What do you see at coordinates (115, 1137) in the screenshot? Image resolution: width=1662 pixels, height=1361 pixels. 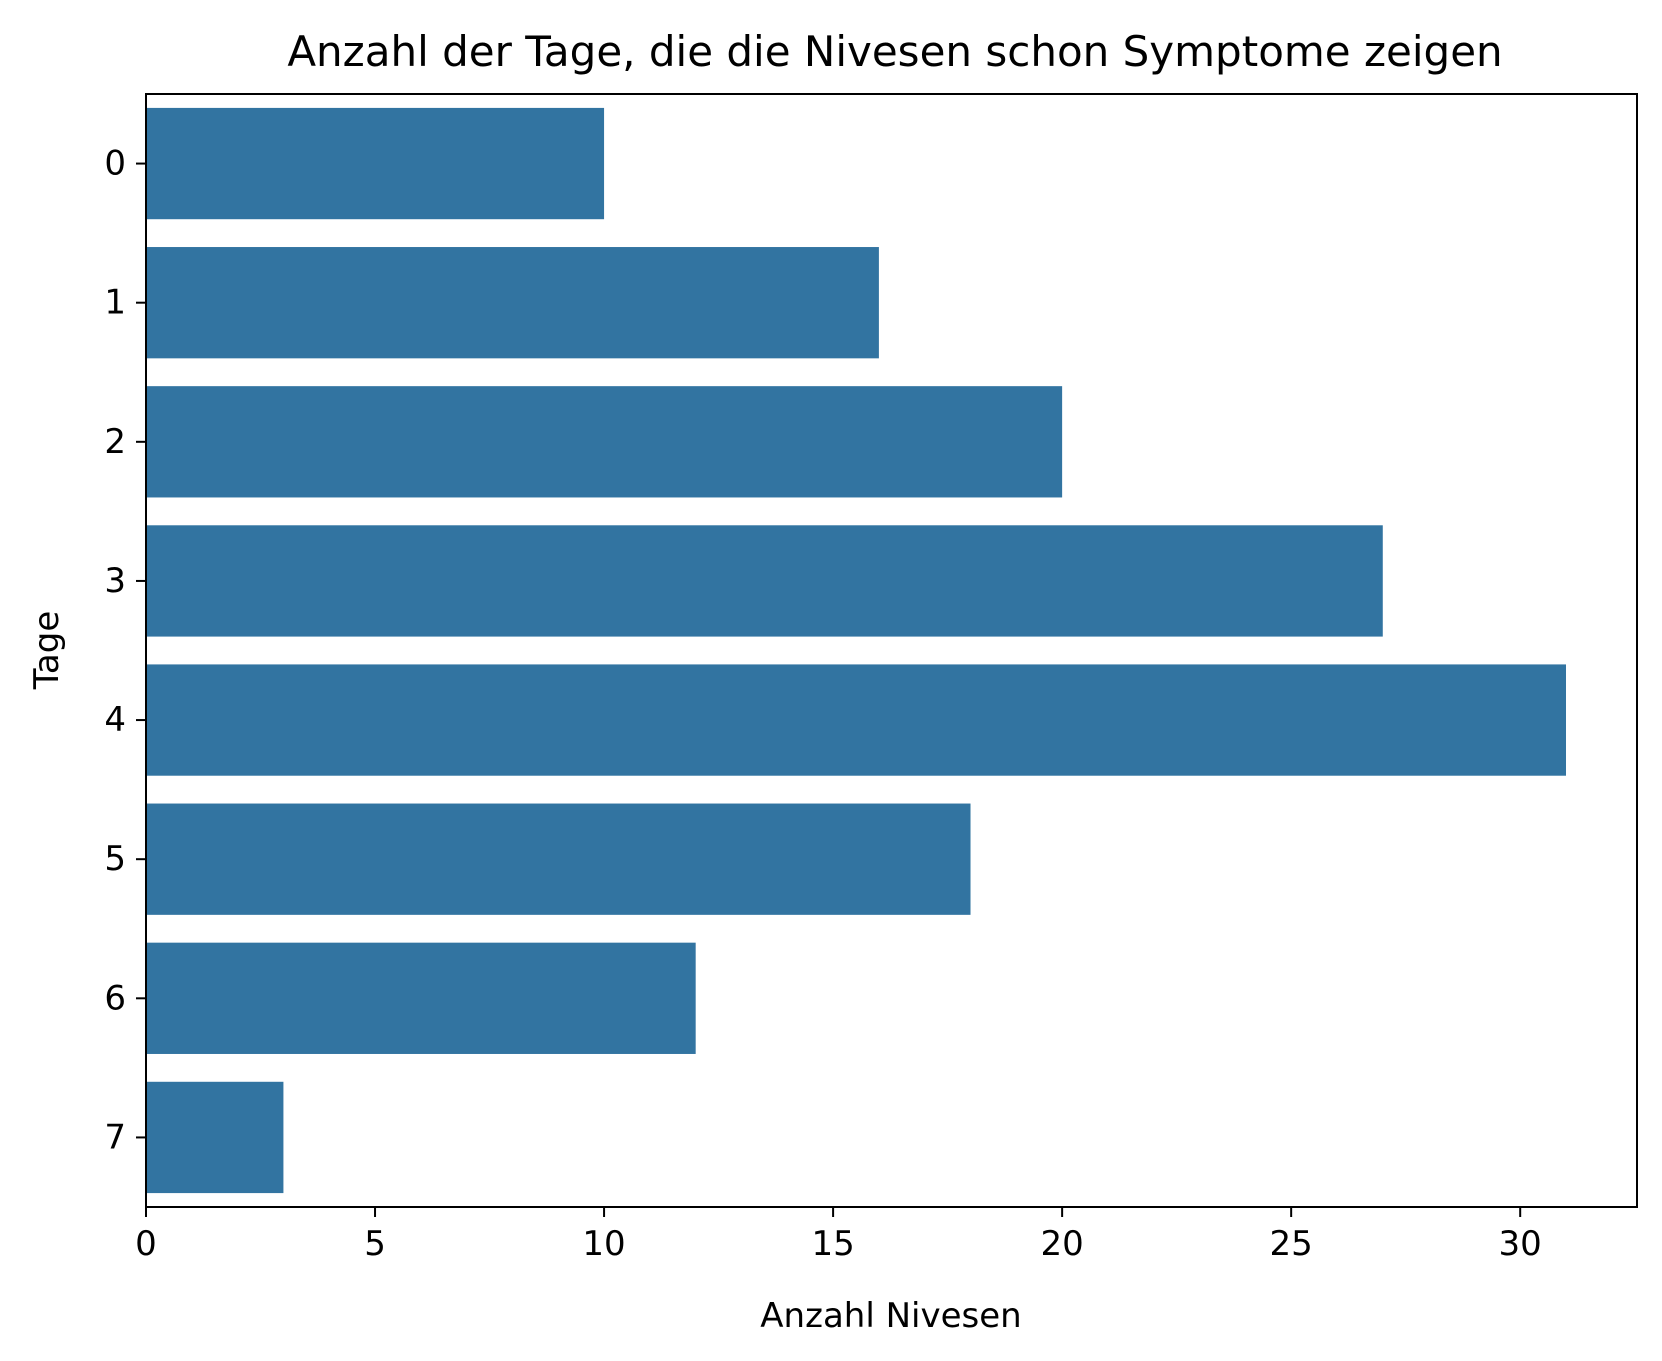 I see `y-tick-label: 7` at bounding box center [115, 1137].